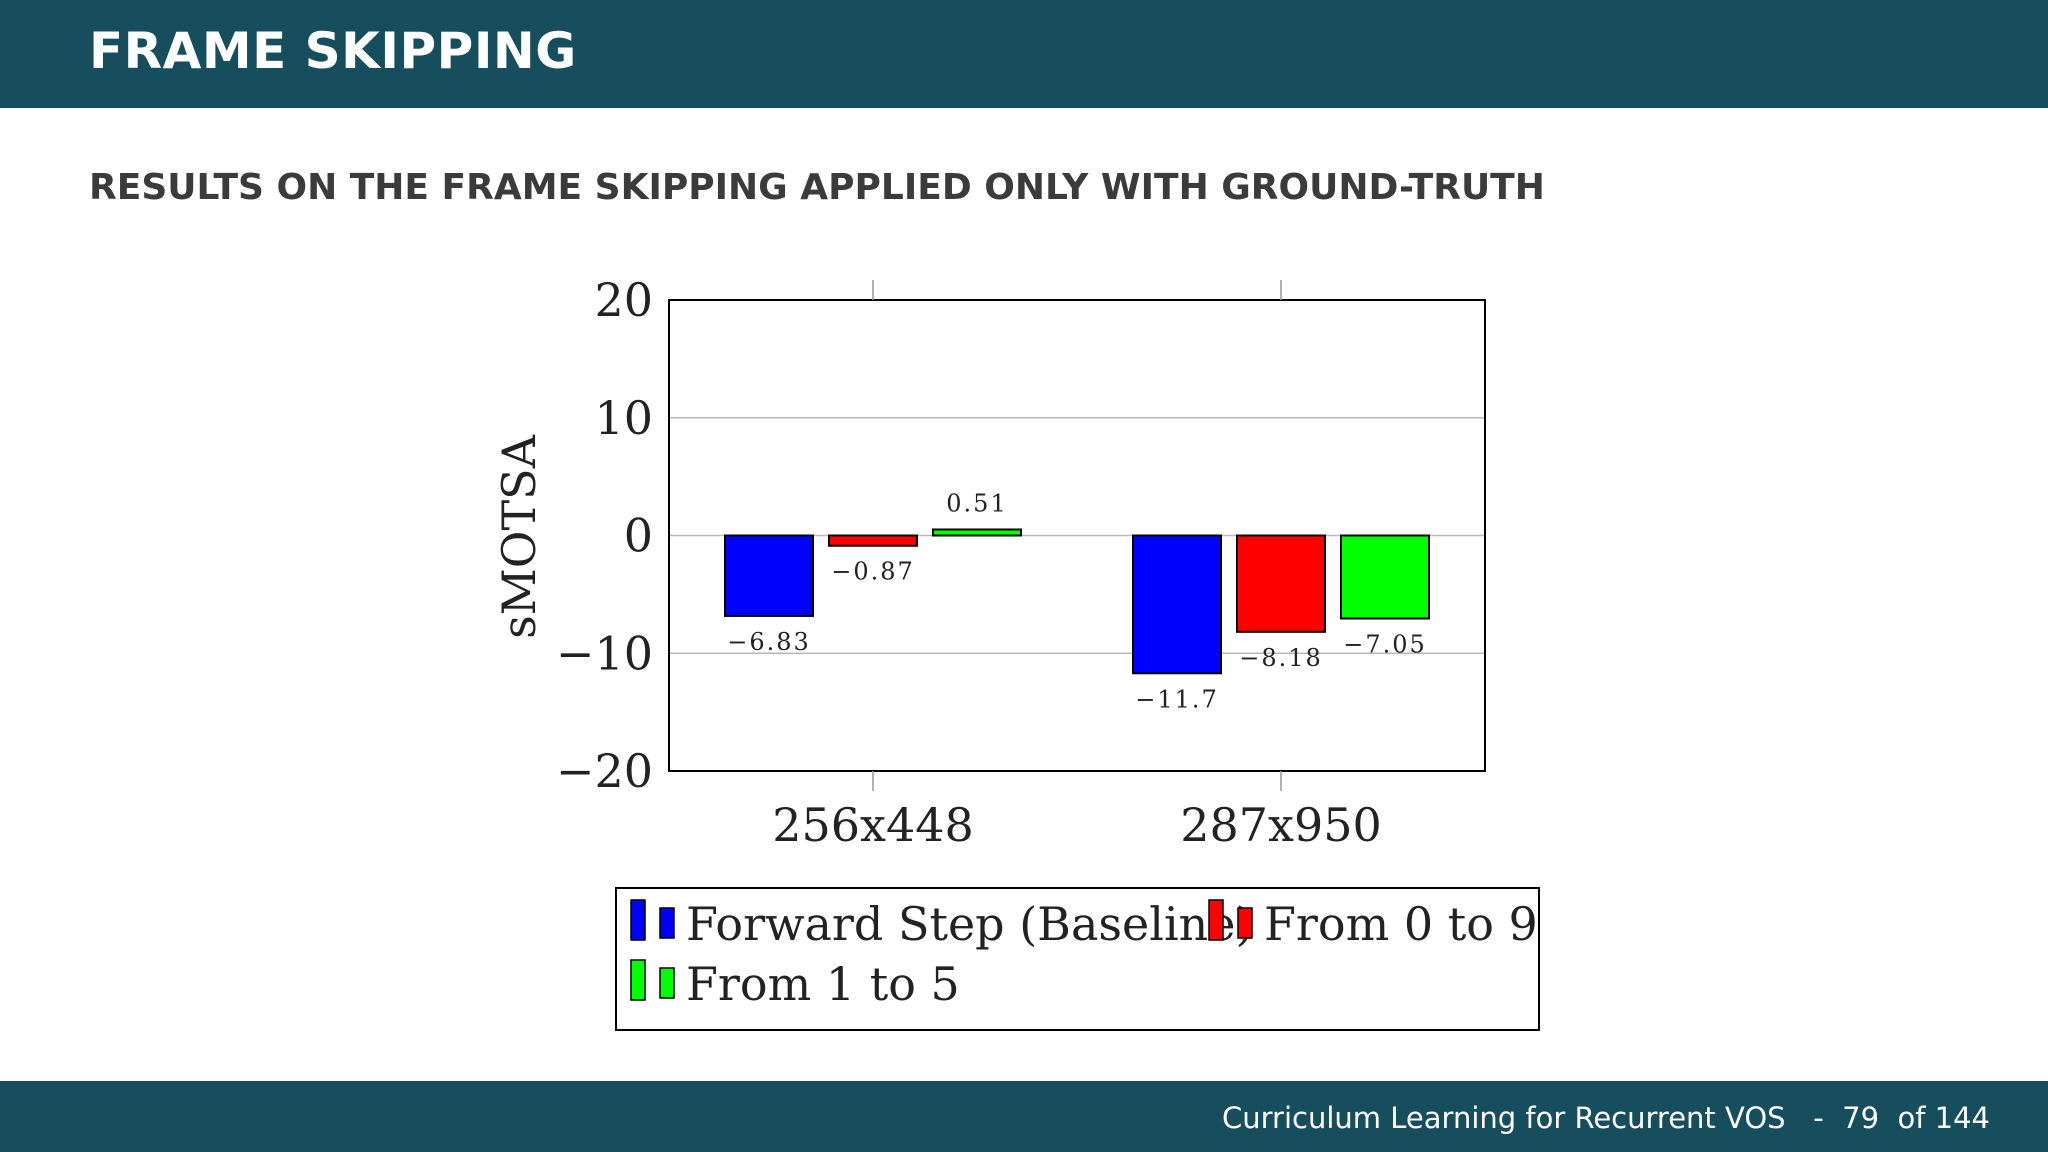 Image resolution: width=2048 pixels, height=1152 pixels. What do you see at coordinates (623, 418) in the screenshot?
I see `y-tick-label: 10` at bounding box center [623, 418].